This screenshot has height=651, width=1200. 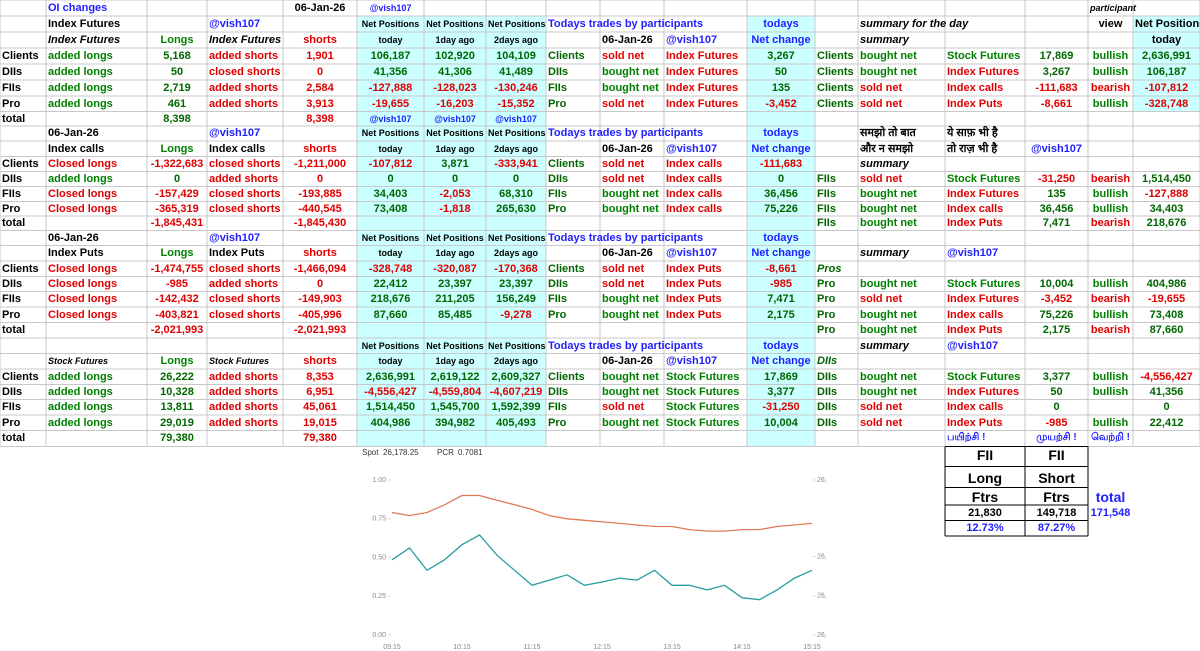 What do you see at coordinates (80, 423) in the screenshot?
I see `cell: added longs` at bounding box center [80, 423].